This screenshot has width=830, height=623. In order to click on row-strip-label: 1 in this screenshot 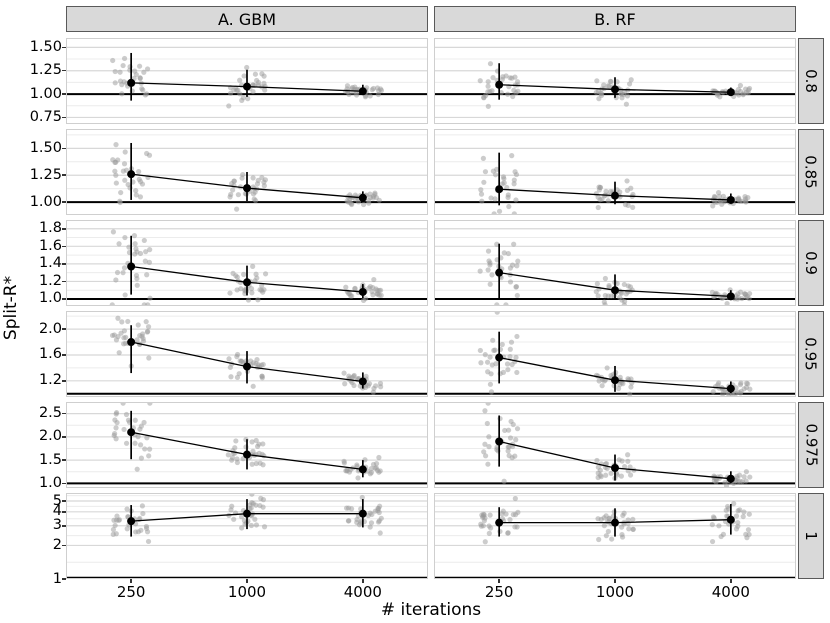, I will do `click(810, 536)`.